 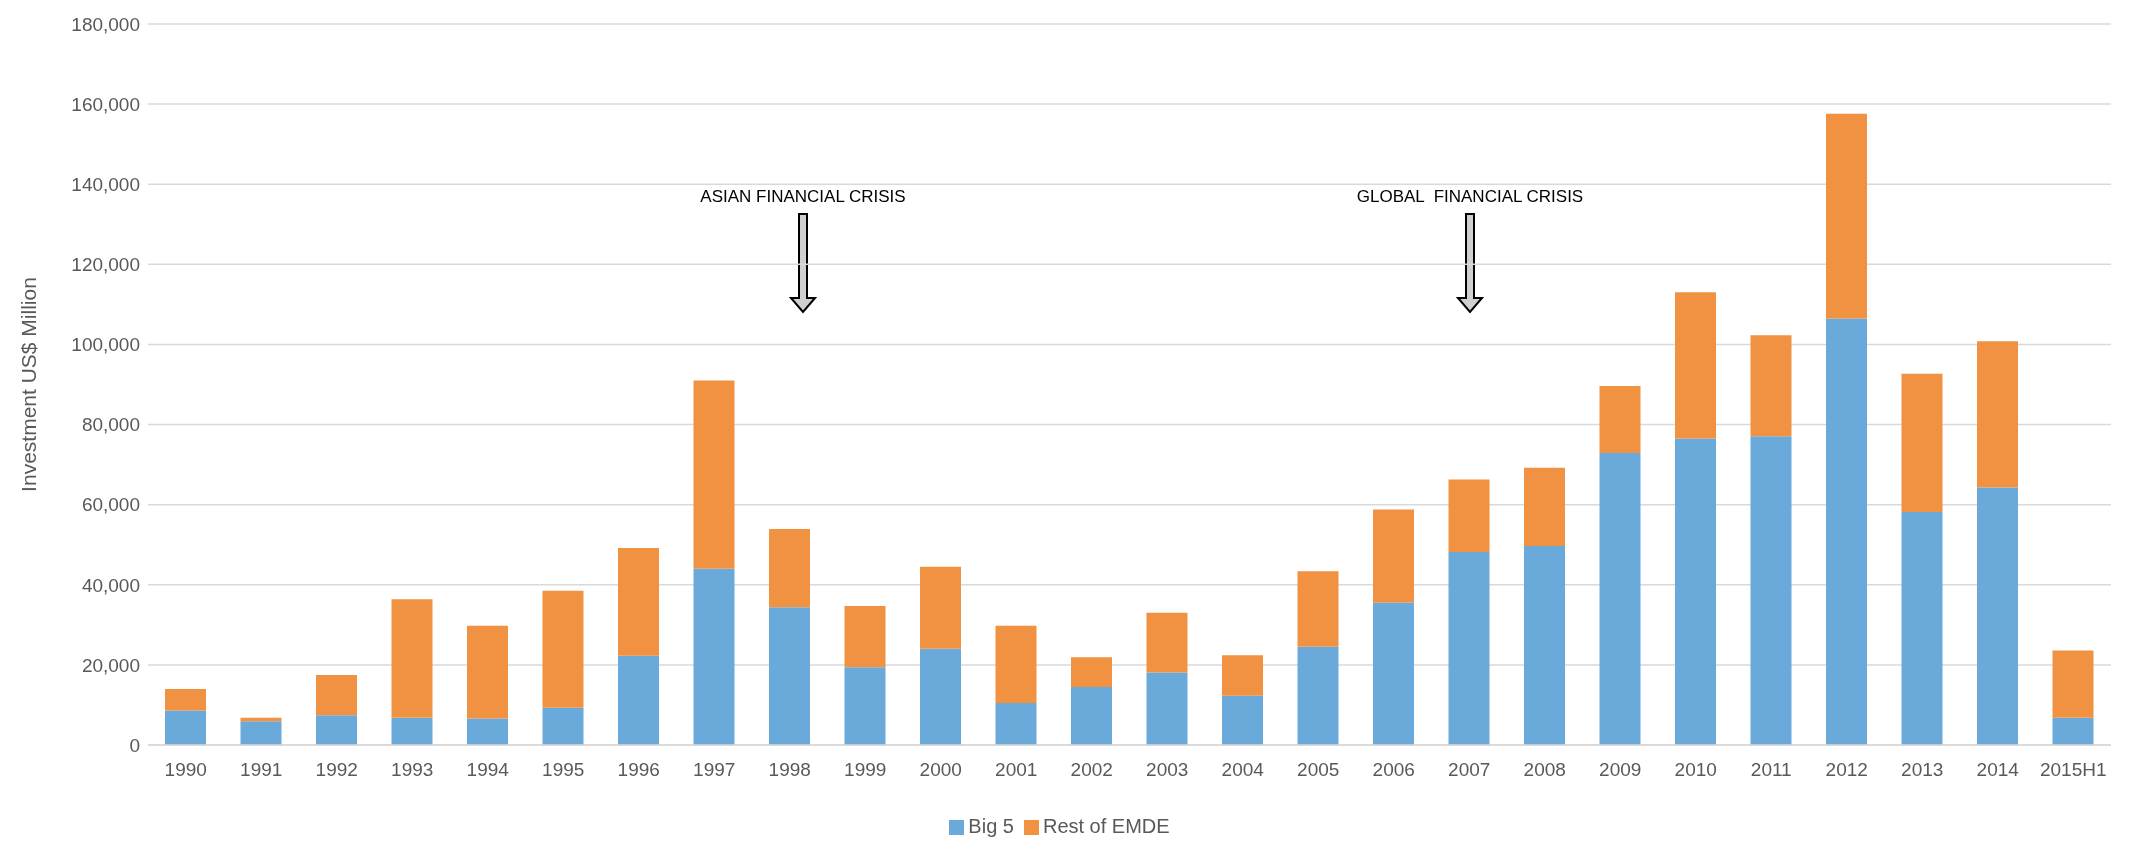 I want to click on x-tick-label: 2015H1, so click(x=2073, y=770).